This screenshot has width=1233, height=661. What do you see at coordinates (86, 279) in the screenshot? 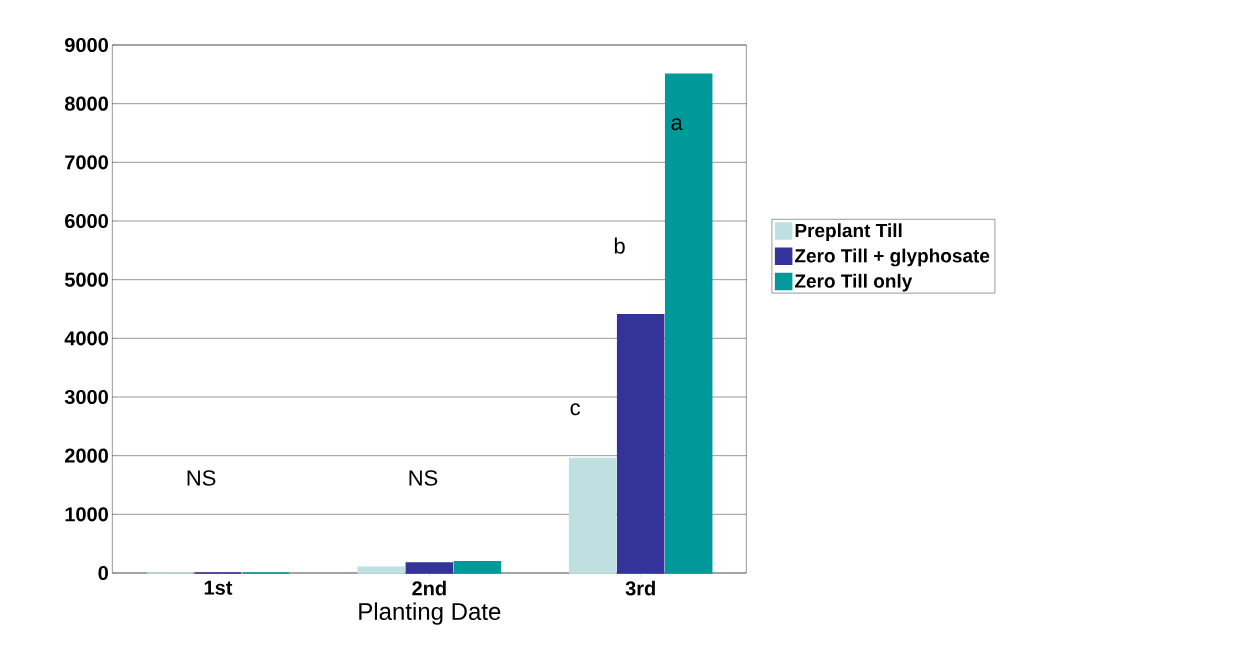
I see `y-tick-label: 5000` at bounding box center [86, 279].